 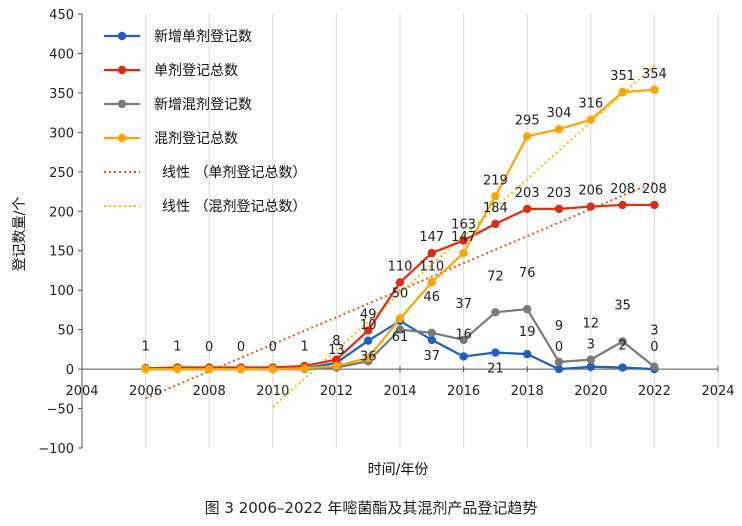 I want to click on x-tick-label: 2014, so click(x=399, y=391).